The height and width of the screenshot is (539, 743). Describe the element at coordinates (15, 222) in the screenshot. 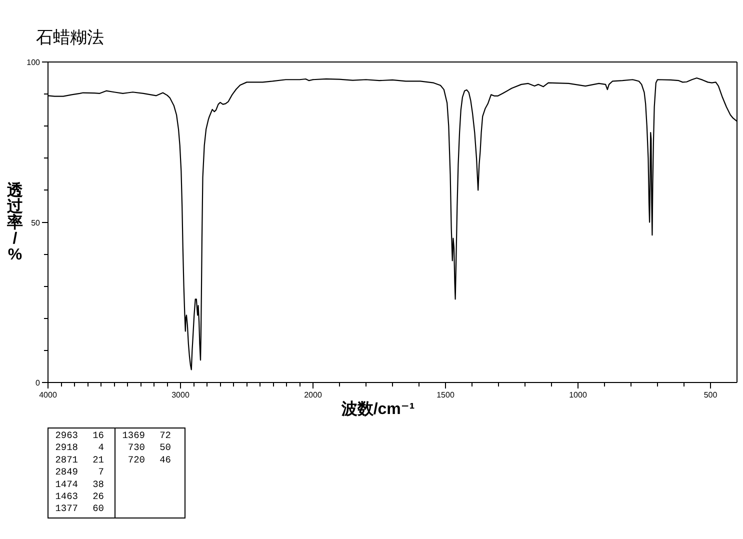

I see `y-axis-title: 透过率/%` at that location.